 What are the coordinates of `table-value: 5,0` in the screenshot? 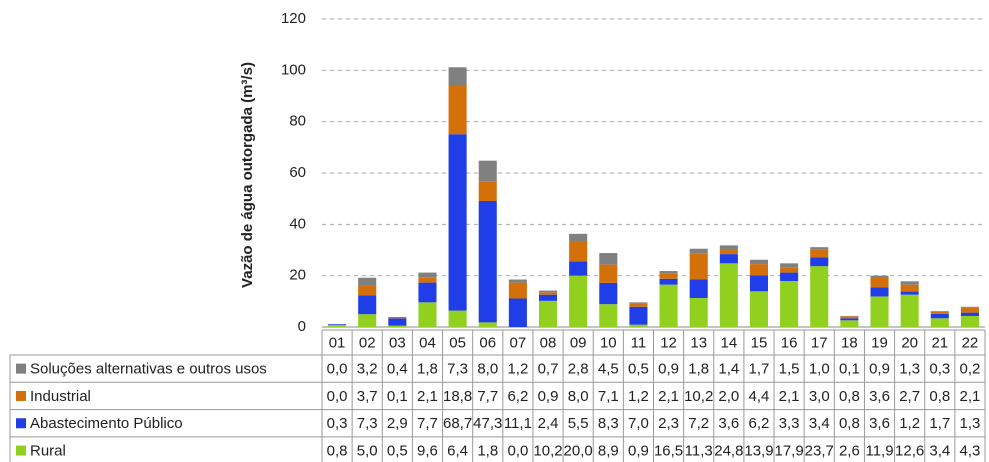 It's located at (367, 451).